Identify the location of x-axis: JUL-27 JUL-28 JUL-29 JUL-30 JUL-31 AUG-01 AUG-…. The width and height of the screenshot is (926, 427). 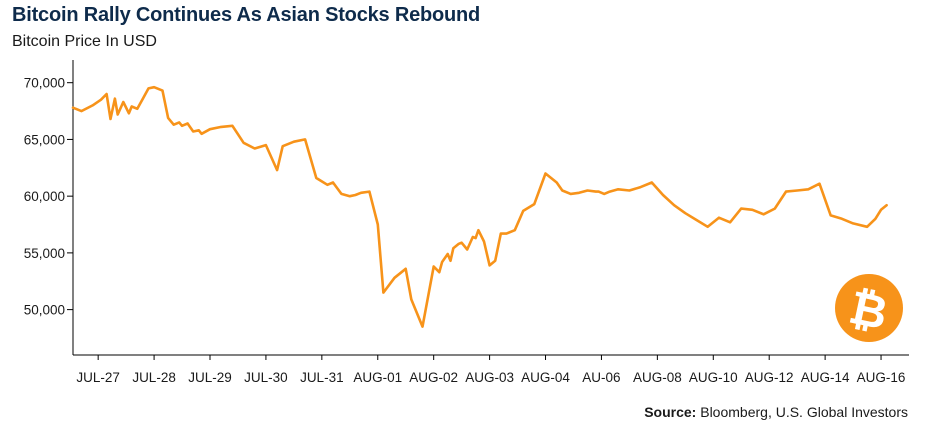
(491, 369).